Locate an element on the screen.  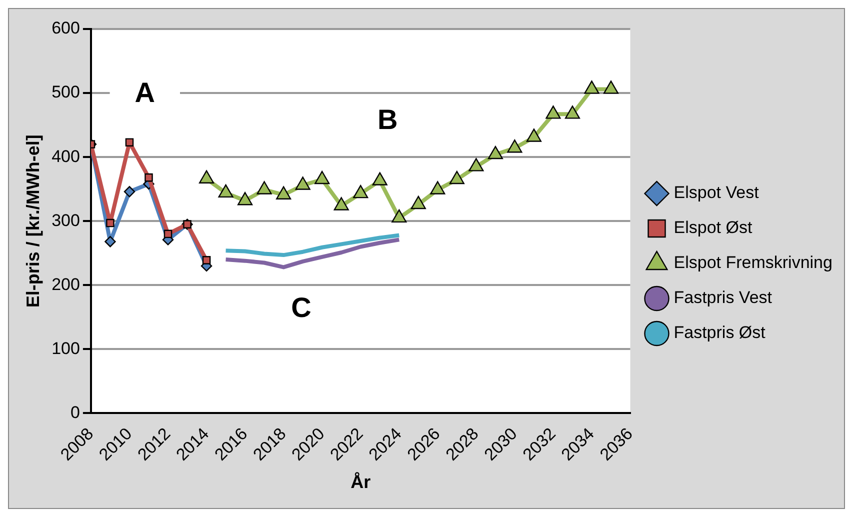
annotation: A is located at coordinates (145, 92).